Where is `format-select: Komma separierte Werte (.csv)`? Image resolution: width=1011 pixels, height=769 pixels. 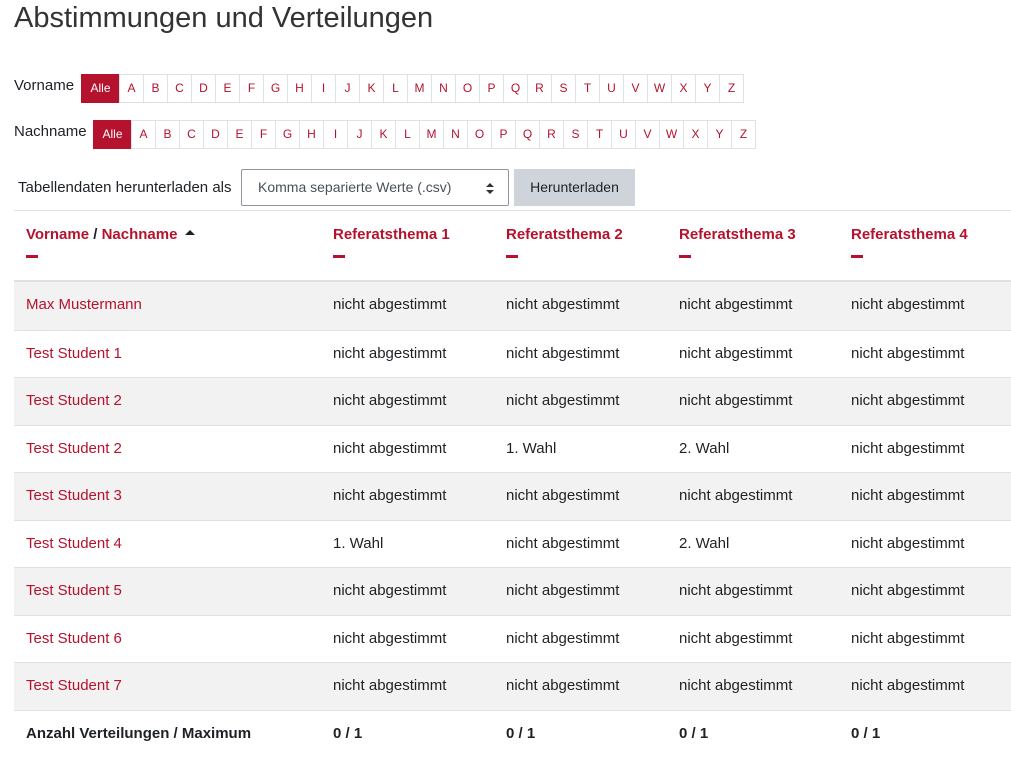
format-select: Komma separierte Werte (.csv) is located at coordinates (375, 187).